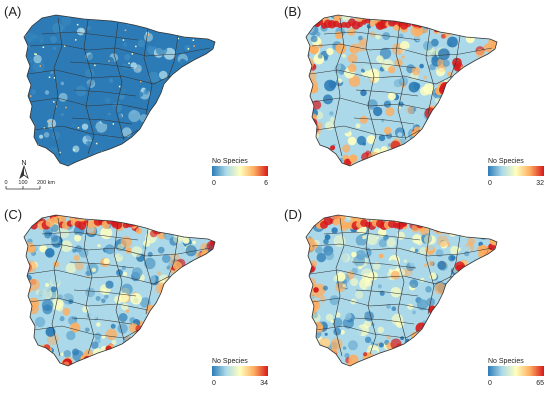  What do you see at coordinates (293, 214) in the screenshot?
I see `panel-label-d: (D)` at bounding box center [293, 214].